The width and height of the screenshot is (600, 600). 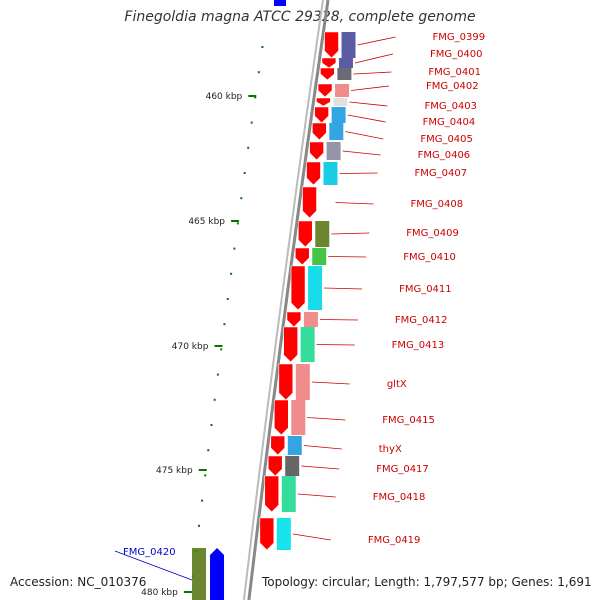 I want to click on gene-label-fmg_0402: FMG_0402, so click(x=452, y=86).